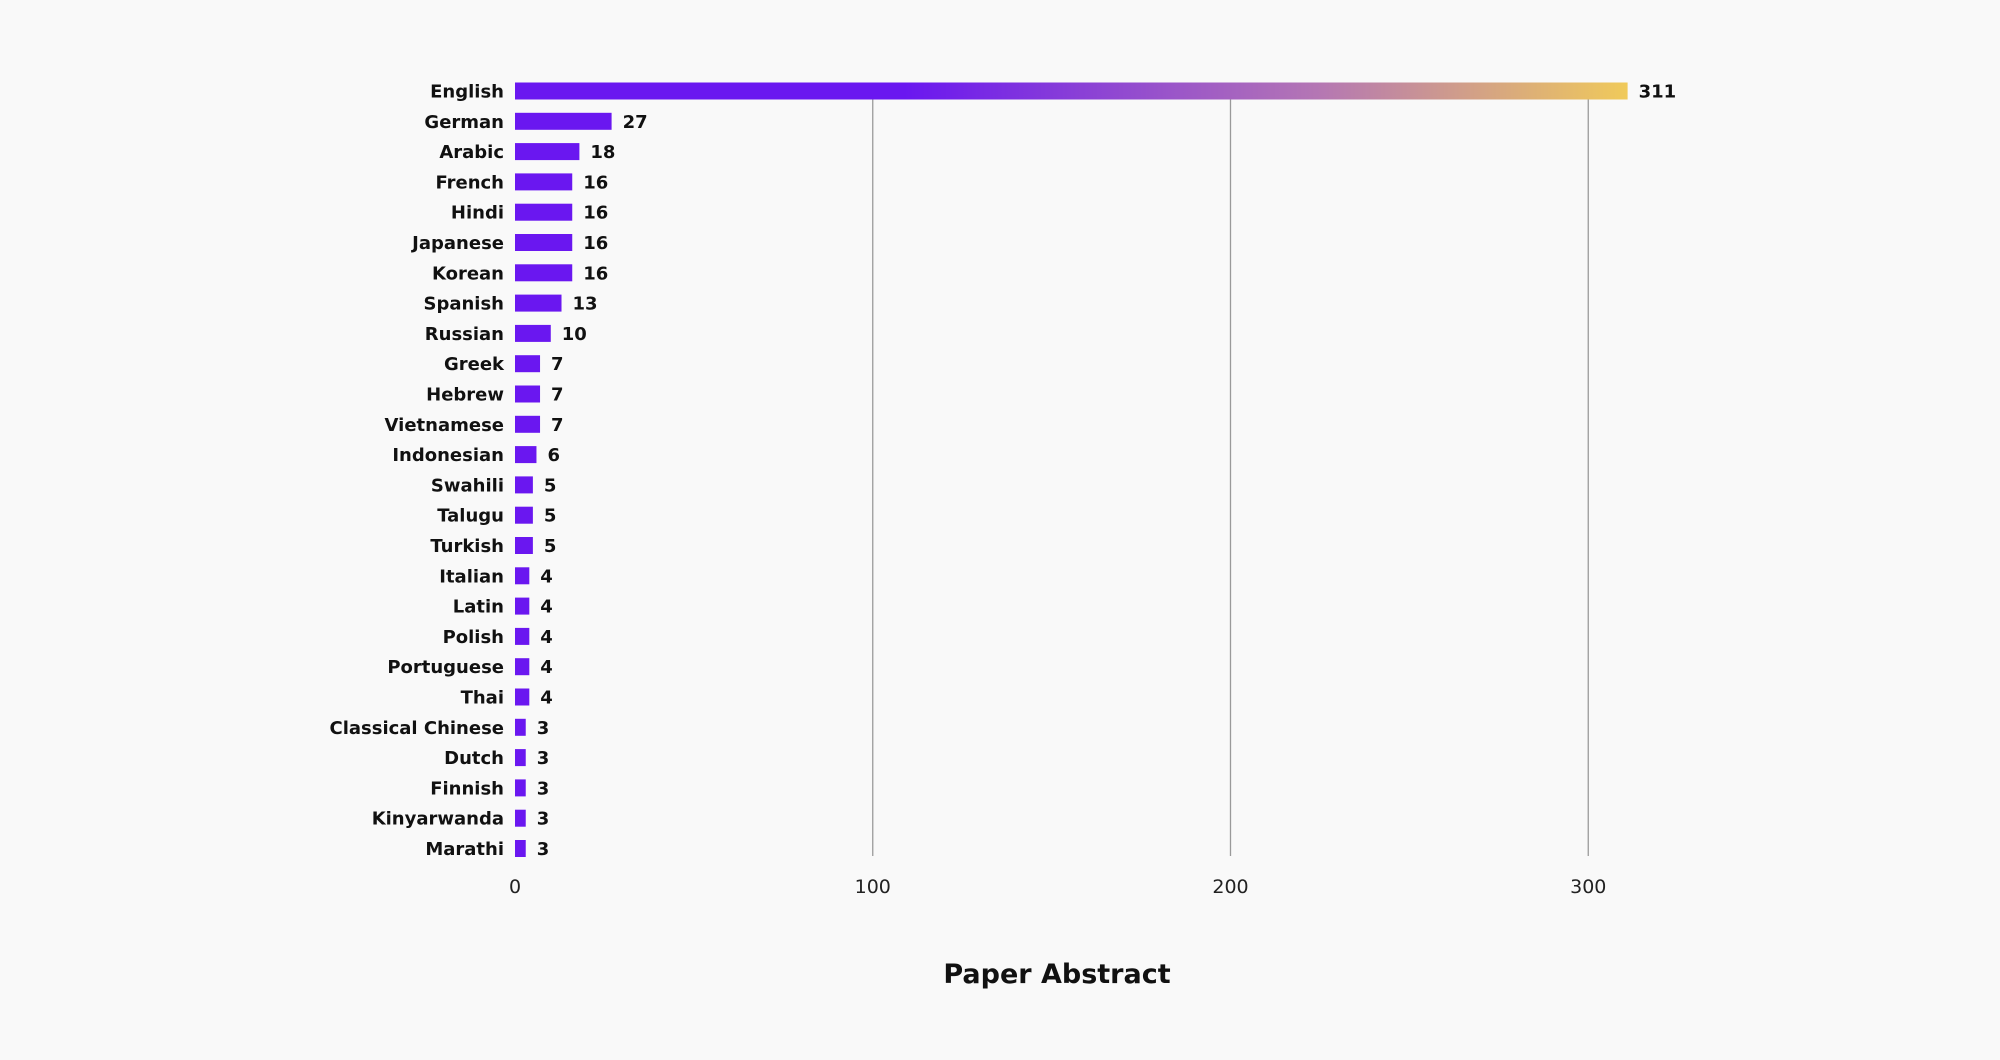 This screenshot has height=1060, width=2000. I want to click on bar-hindi, so click(544, 212).